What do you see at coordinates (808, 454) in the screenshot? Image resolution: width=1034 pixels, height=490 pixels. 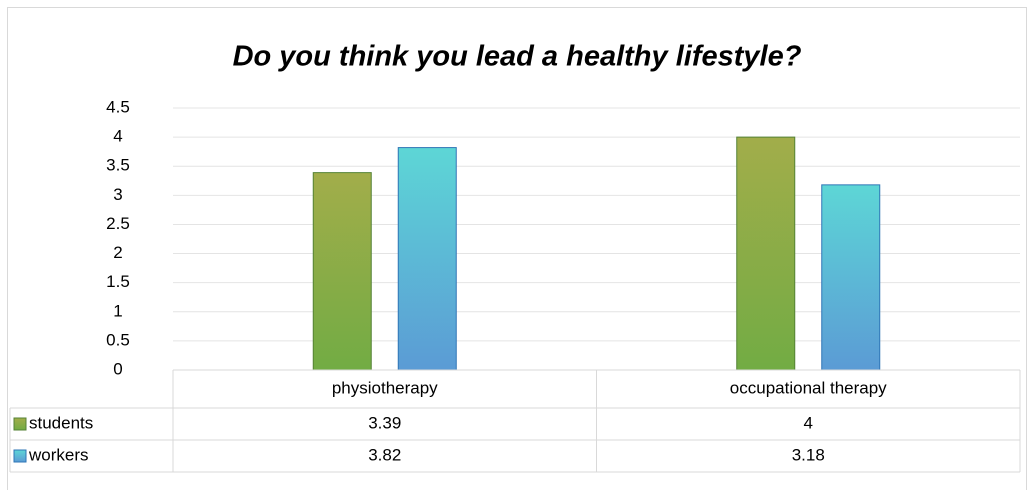 I see `table-value: 3.18` at bounding box center [808, 454].